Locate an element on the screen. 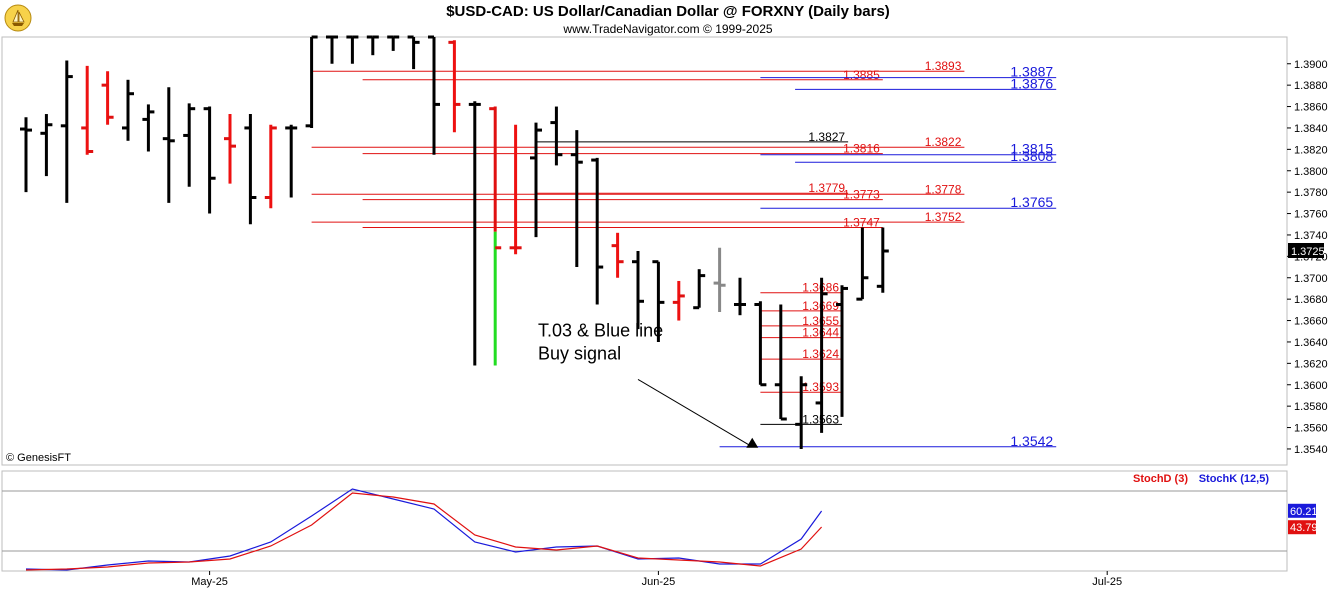  y-tick-label: 1.3820 is located at coordinates (1311, 150).